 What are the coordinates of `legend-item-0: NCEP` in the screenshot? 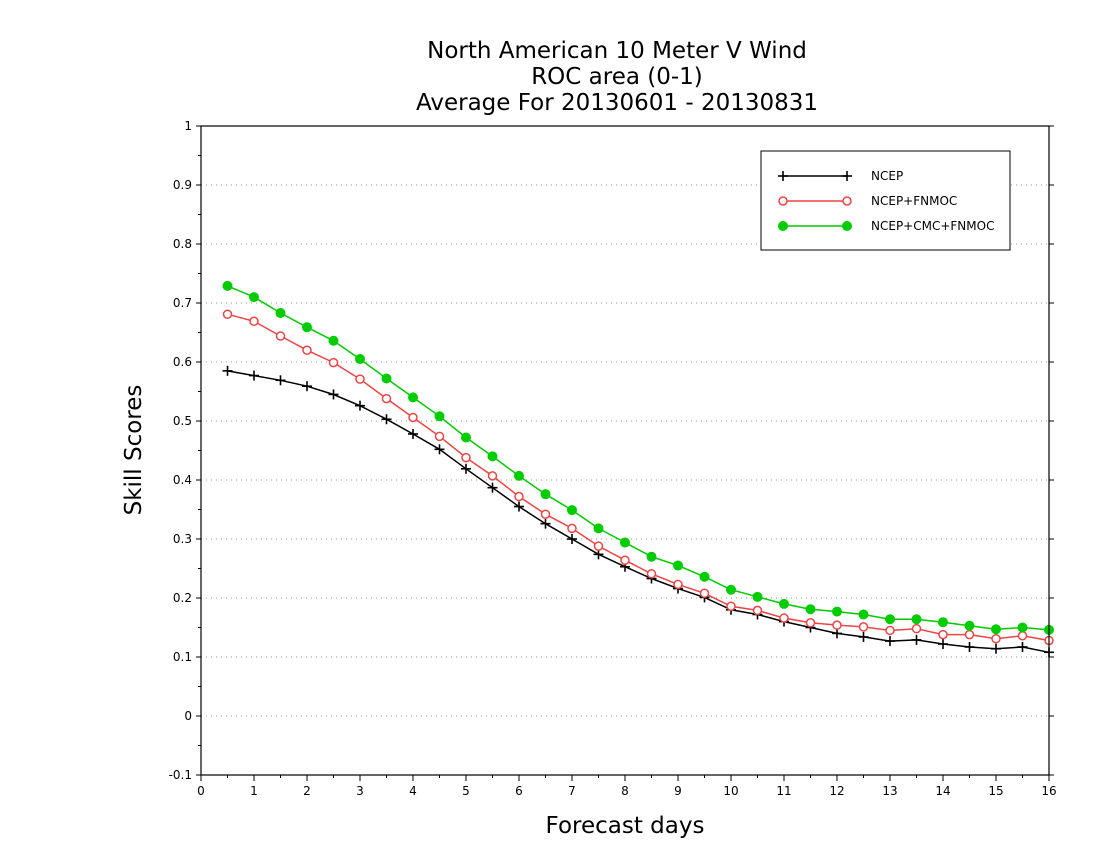 It's located at (840, 176).